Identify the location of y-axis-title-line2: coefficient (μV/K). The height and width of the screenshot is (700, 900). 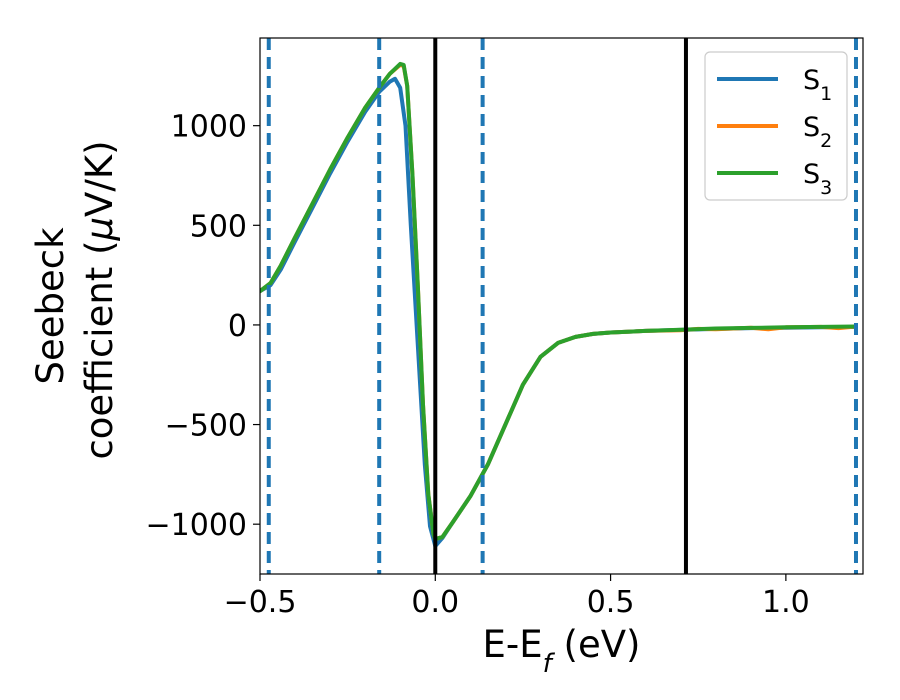
(99, 299).